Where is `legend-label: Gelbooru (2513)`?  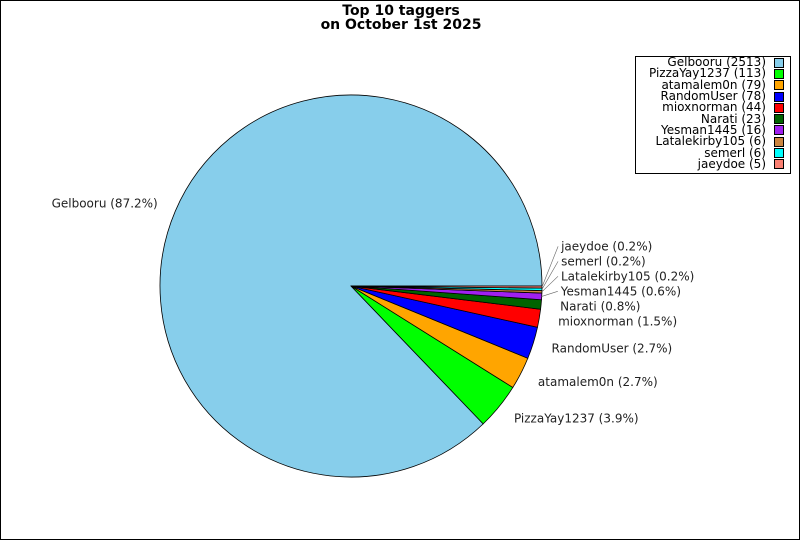 legend-label: Gelbooru (2513) is located at coordinates (716, 62).